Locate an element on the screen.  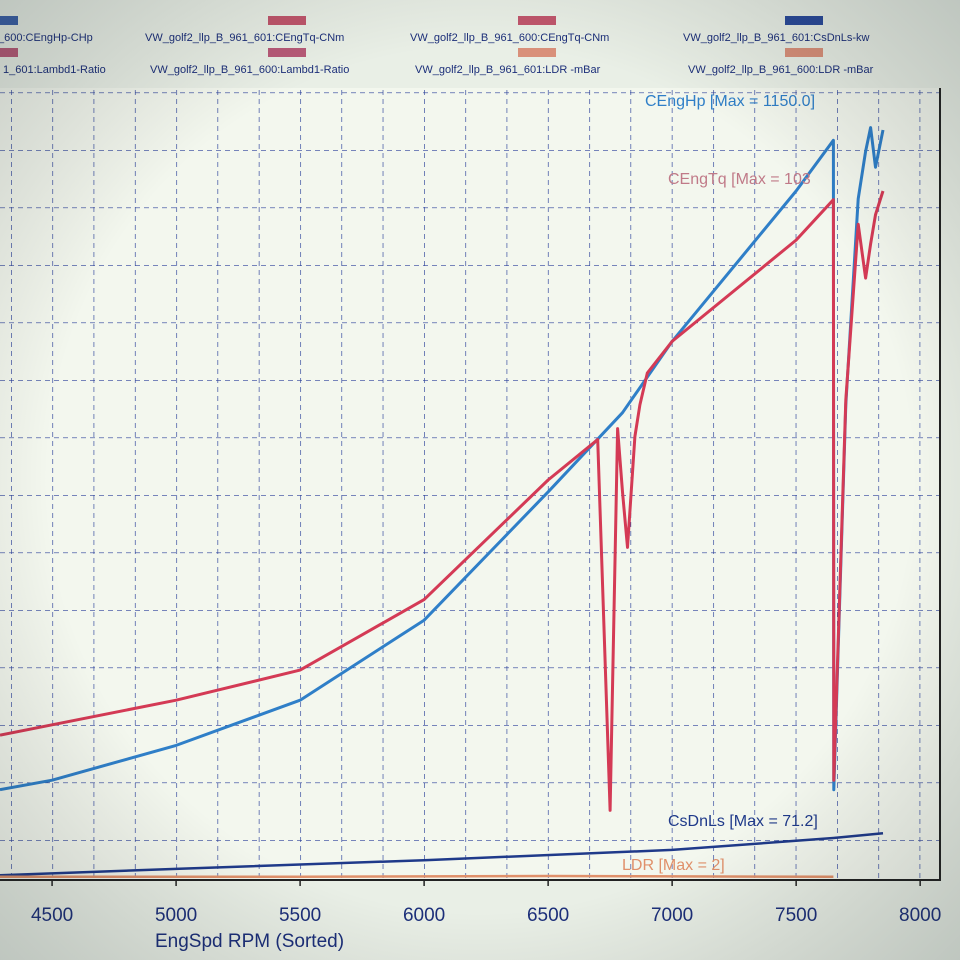
x-tick-label: 5500 is located at coordinates (300, 915).